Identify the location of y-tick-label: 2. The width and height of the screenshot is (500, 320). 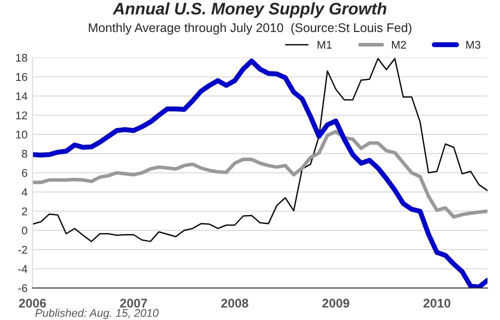
(25, 211).